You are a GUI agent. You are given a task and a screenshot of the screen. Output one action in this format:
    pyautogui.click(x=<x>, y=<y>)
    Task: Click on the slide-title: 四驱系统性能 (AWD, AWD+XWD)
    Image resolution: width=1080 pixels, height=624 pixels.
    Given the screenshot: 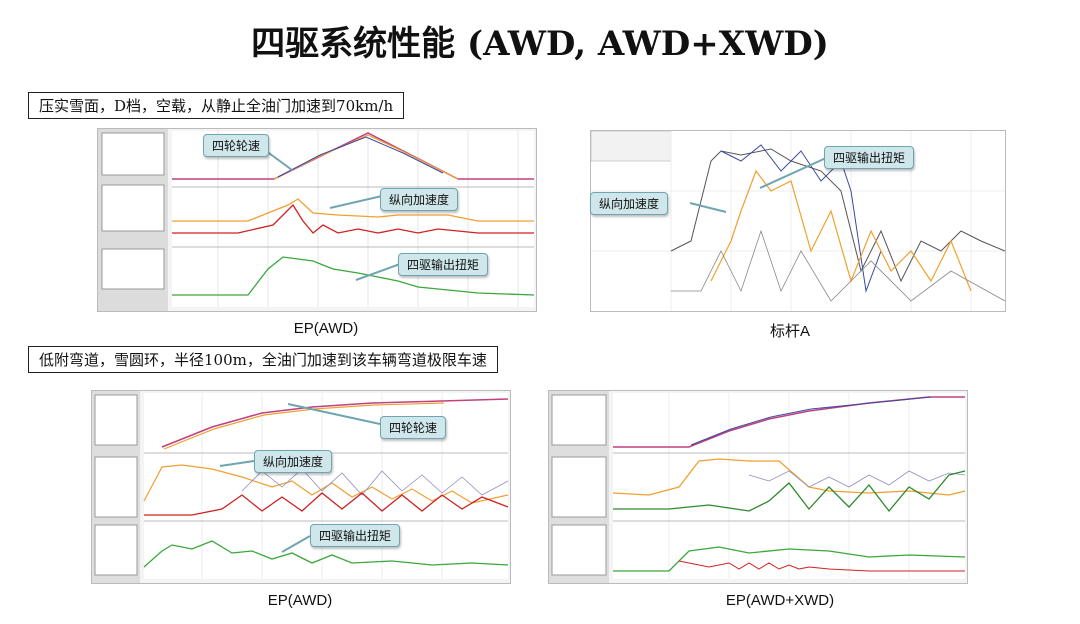 What is the action you would take?
    pyautogui.click(x=540, y=44)
    